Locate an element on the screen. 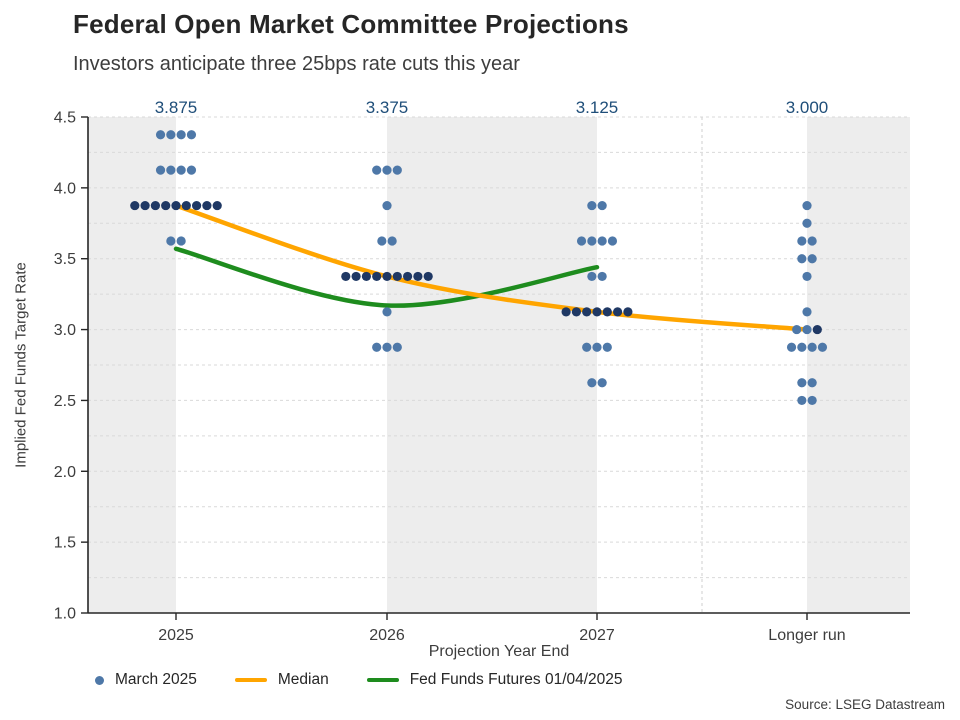 The height and width of the screenshot is (720, 960). legend-item: March 2025 is located at coordinates (146, 680).